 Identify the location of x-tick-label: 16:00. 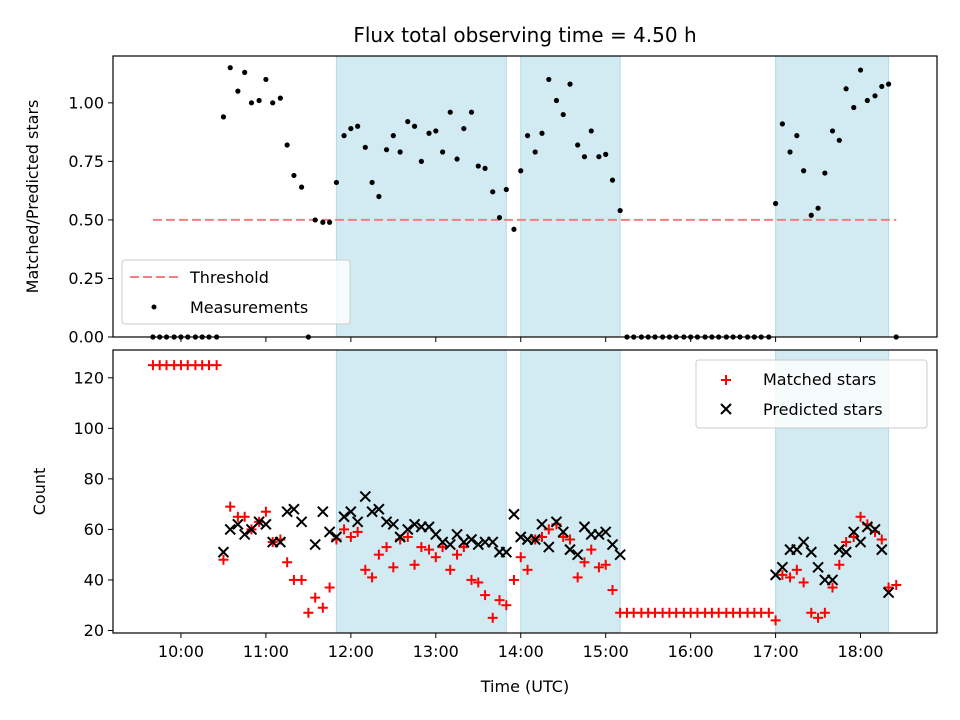
(691, 651).